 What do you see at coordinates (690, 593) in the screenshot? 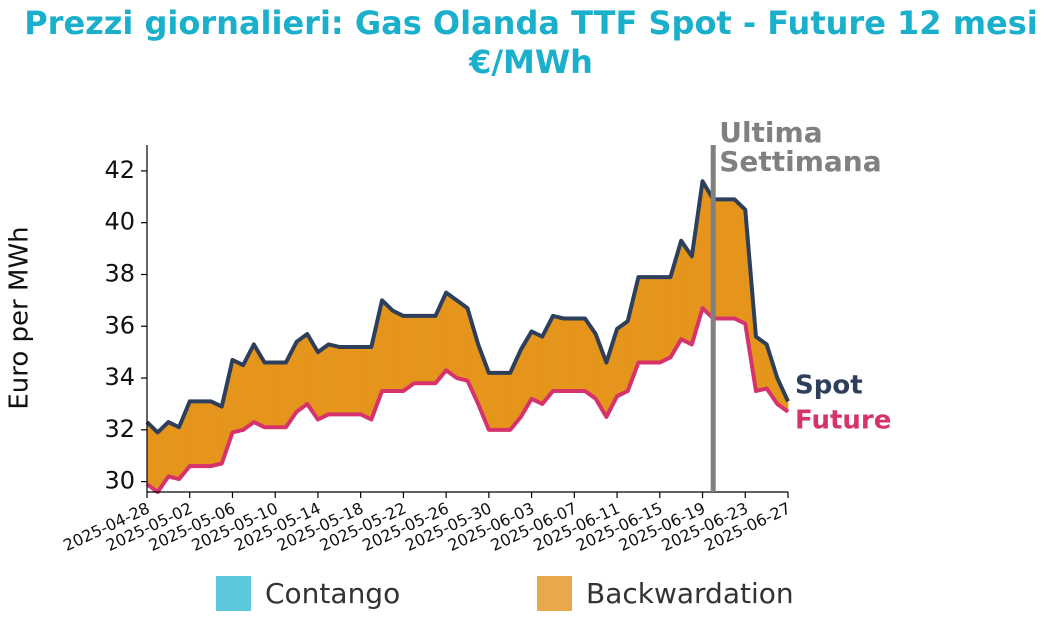
I see `legend-label: Backwardation` at bounding box center [690, 593].